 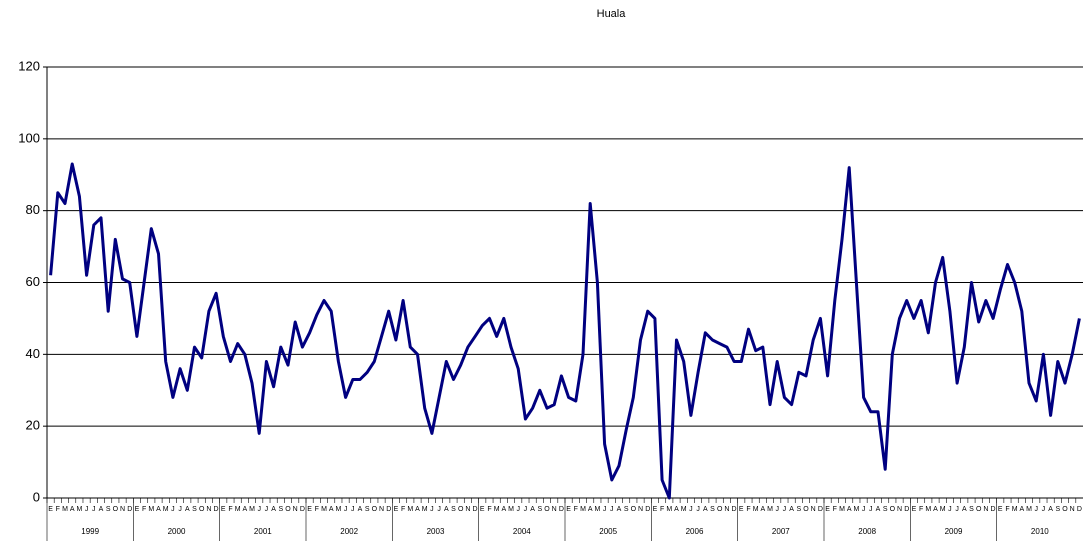 What do you see at coordinates (954, 531) in the screenshot?
I see `year-label: 2009` at bounding box center [954, 531].